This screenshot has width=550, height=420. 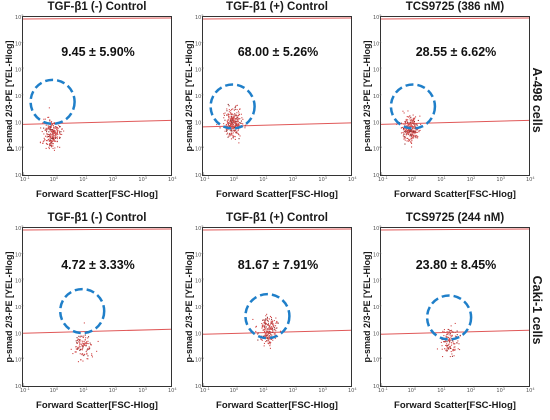 What do you see at coordinates (25, 390) in the screenshot?
I see `x-tick-label: 10⁻¹` at bounding box center [25, 390].